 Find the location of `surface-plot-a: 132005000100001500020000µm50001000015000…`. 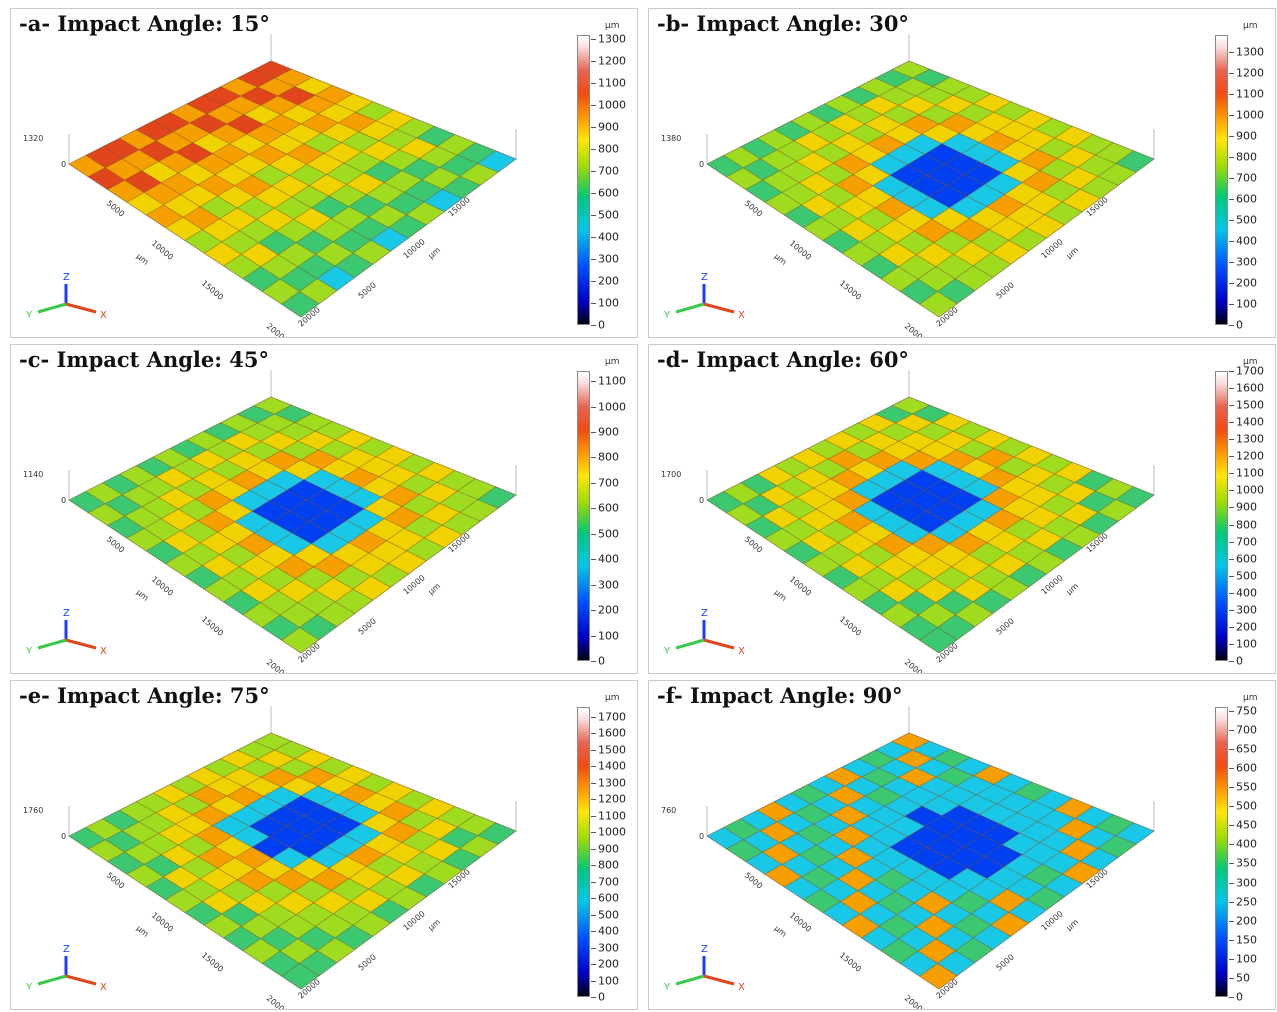

surface-plot-a: 132005000100001500020000µm50001000015000… is located at coordinates (270, 185).